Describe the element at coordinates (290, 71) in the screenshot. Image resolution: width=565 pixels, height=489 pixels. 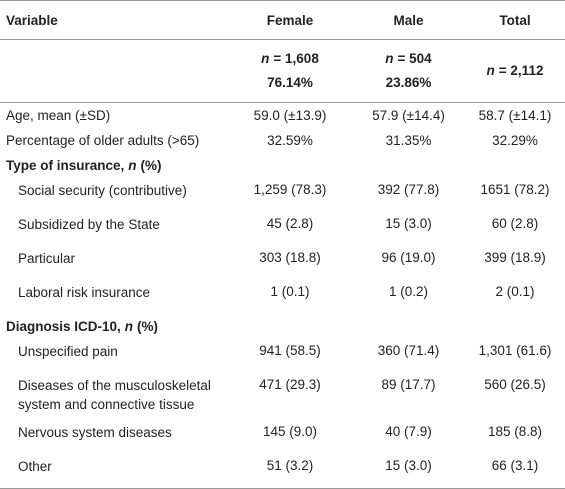
I see `count-cell: n = 1,608 76.14%` at that location.